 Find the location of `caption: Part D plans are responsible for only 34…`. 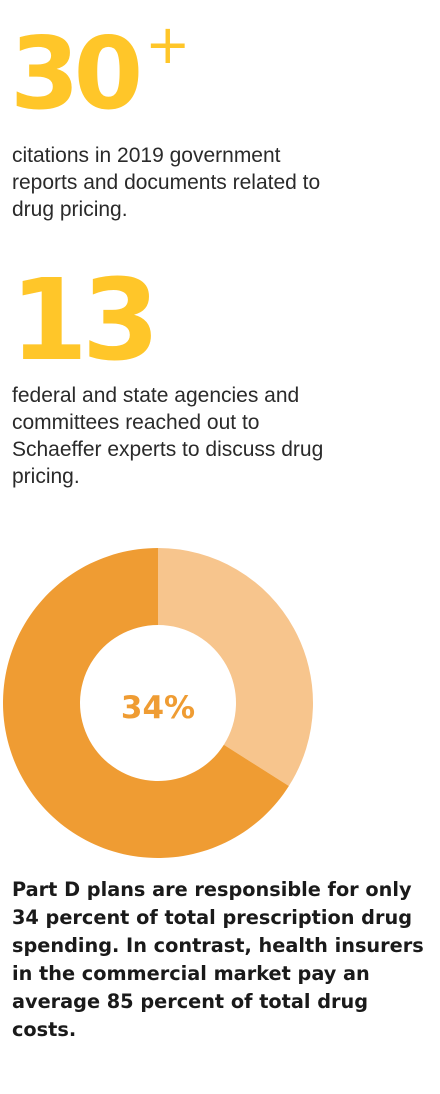

caption: Part D plans are responsible for only 34… is located at coordinates (218, 959).